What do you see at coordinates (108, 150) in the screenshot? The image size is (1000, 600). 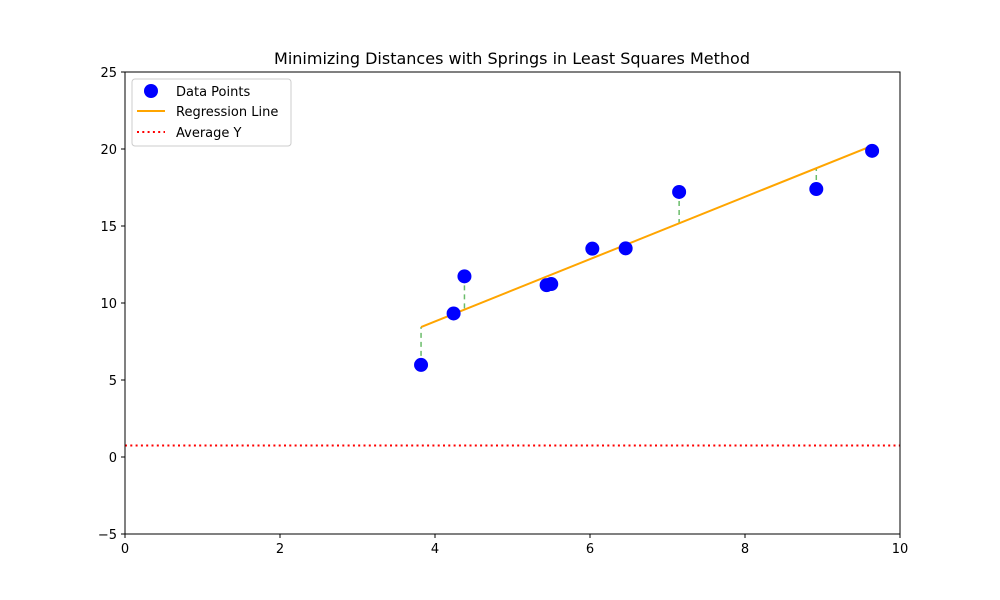 I see `y-tick-label: 20` at bounding box center [108, 150].